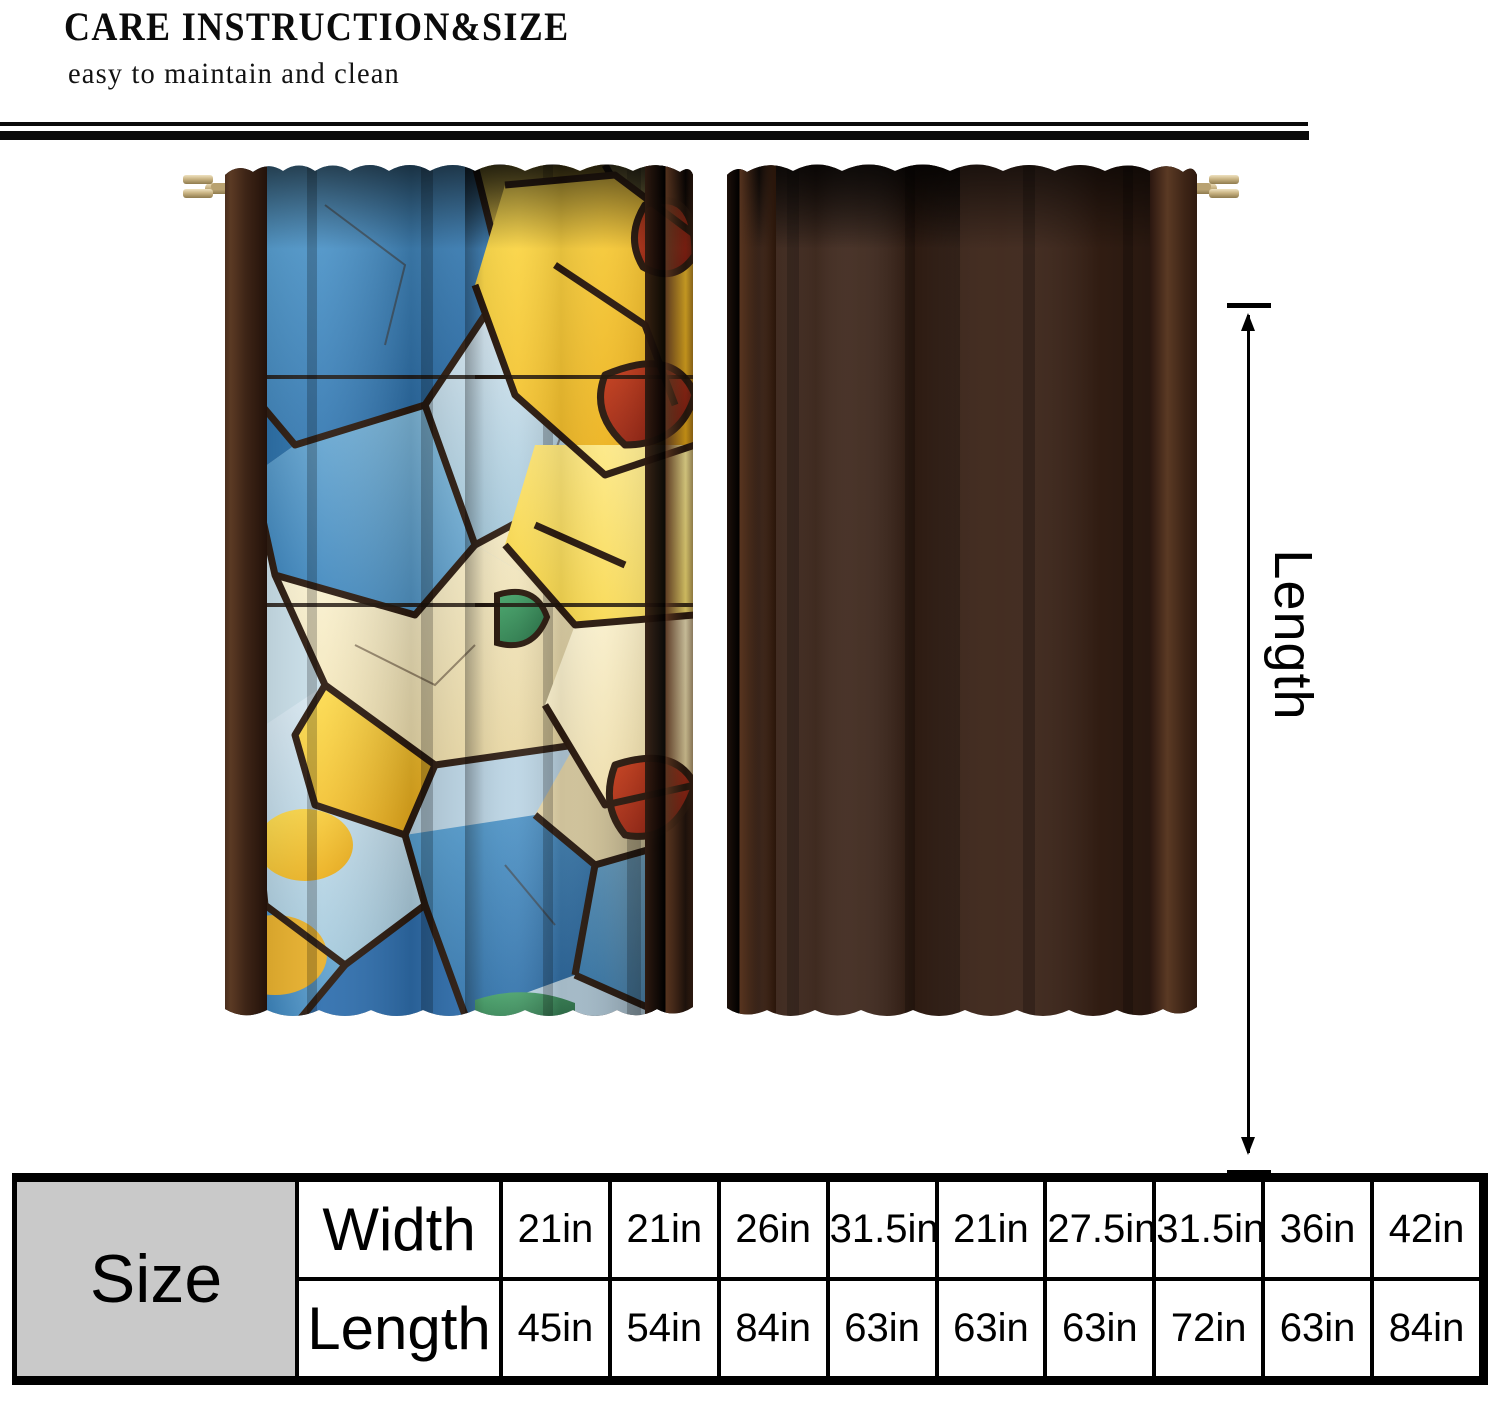  I want to click on width-value-9: 42in, so click(1426, 1229).